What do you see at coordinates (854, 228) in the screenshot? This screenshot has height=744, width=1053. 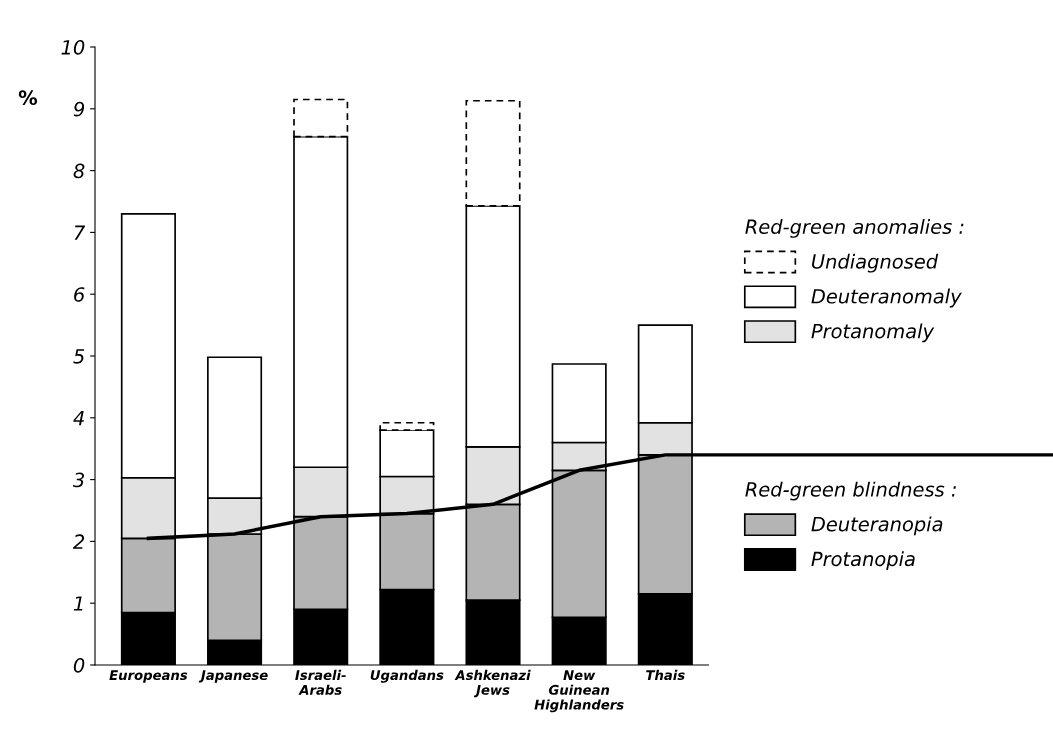 I see `text: Red-green anomalies :` at bounding box center [854, 228].